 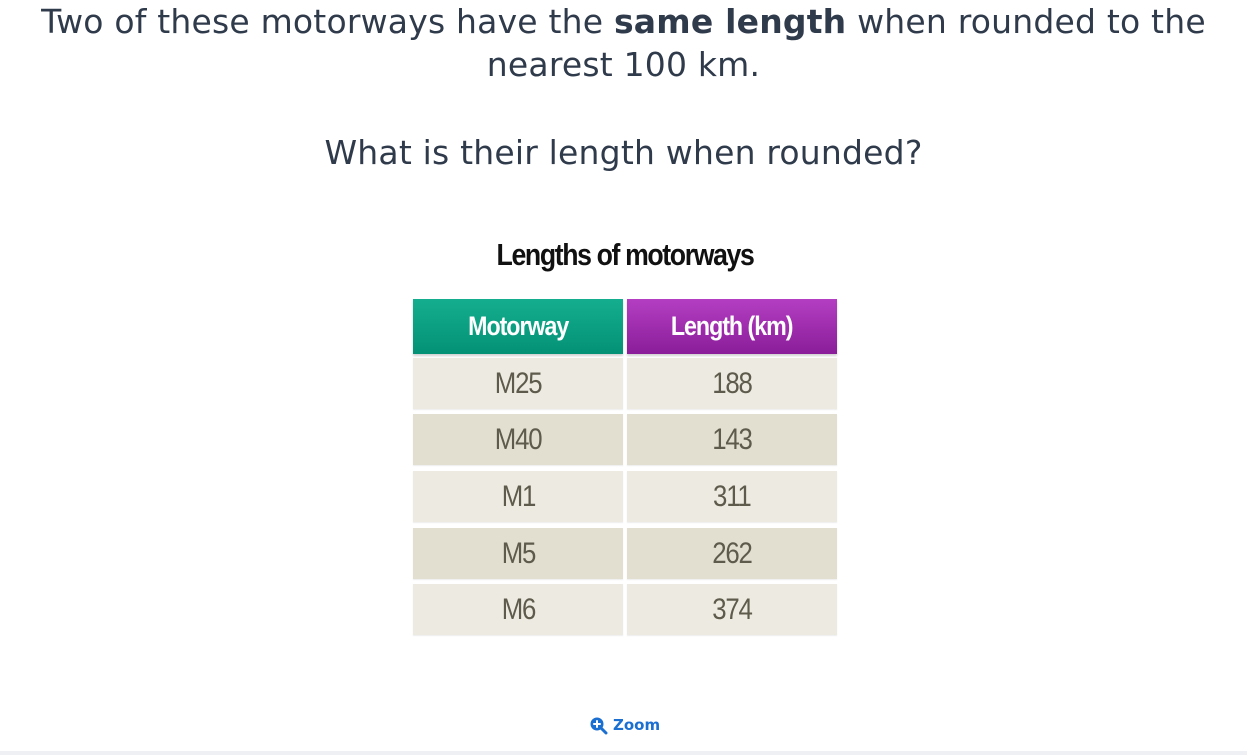 What do you see at coordinates (732, 326) in the screenshot?
I see `header-length: Length (km)` at bounding box center [732, 326].